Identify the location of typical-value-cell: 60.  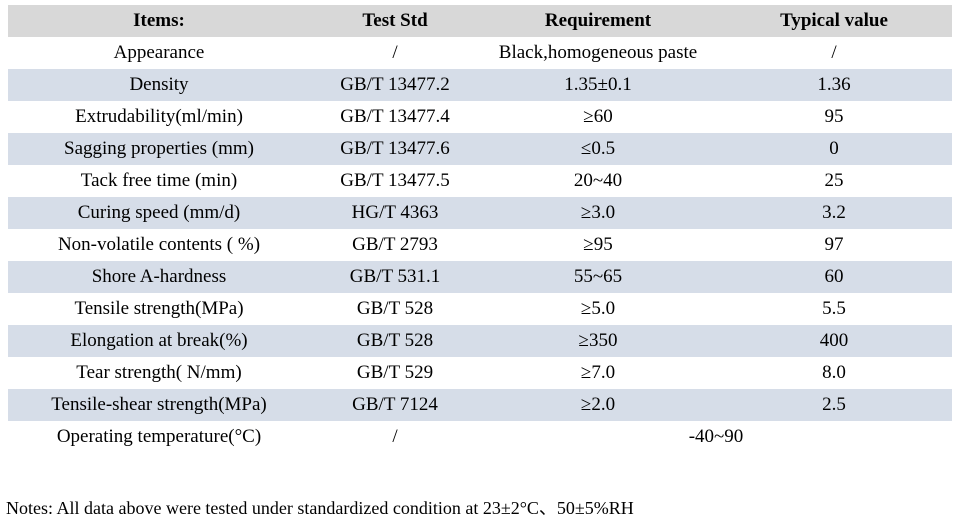
(834, 277).